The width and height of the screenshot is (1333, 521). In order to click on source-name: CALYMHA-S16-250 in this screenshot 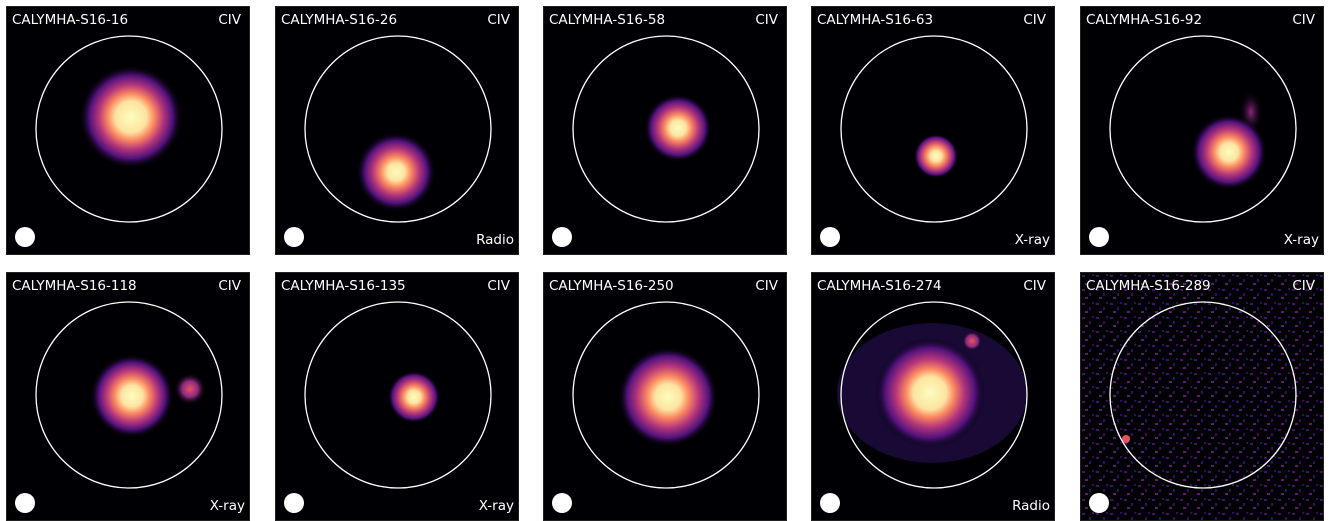, I will do `click(611, 286)`.